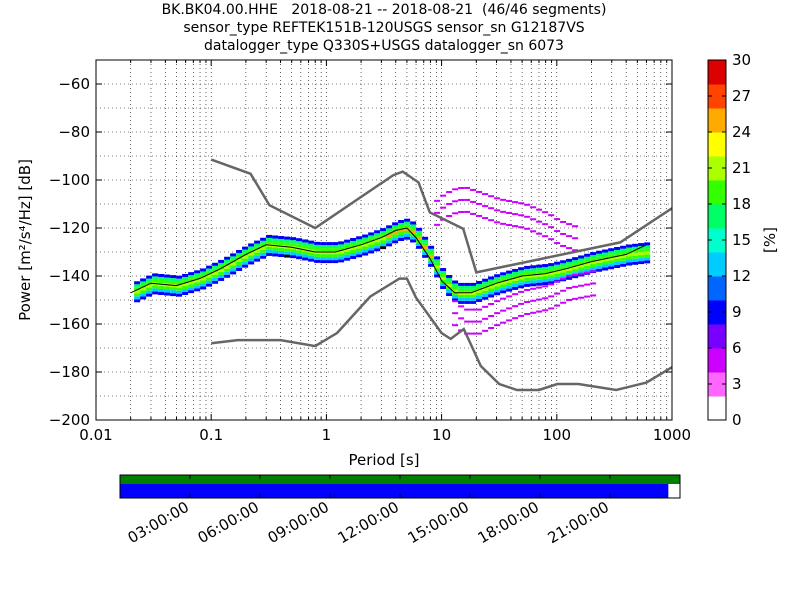  I want to click on colorbar-tick-label: 0, so click(737, 420).